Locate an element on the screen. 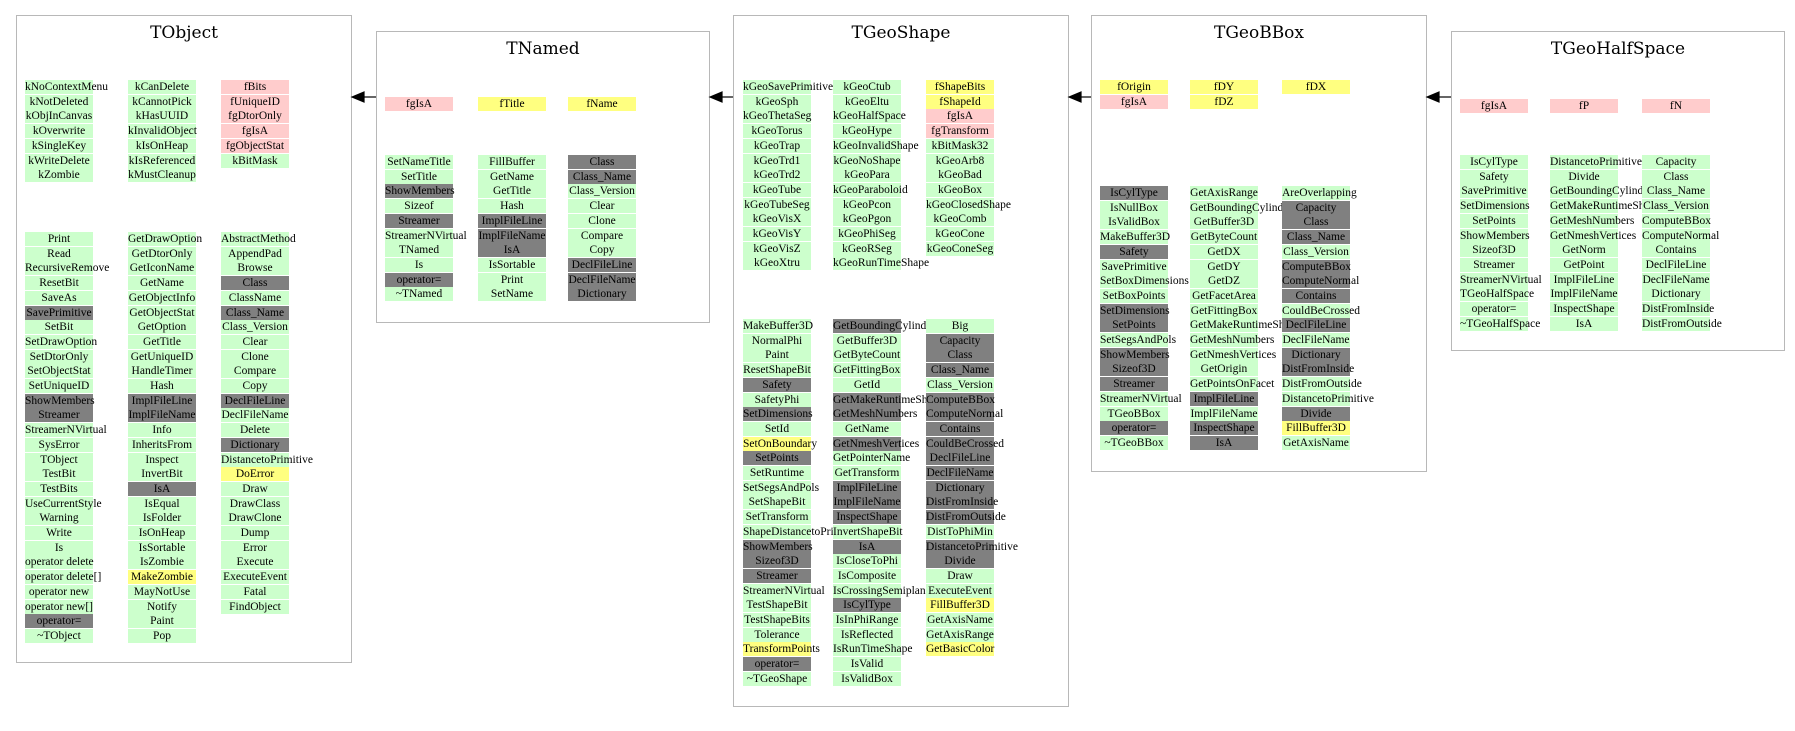 This screenshot has width=1795, height=731. method-item: TestBit is located at coordinates (59, 474).